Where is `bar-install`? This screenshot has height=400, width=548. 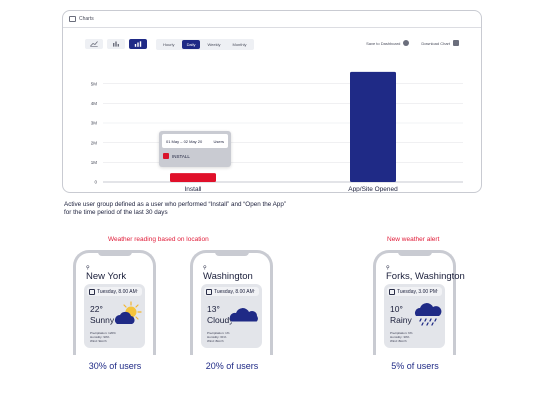
bar-install is located at coordinates (193, 177).